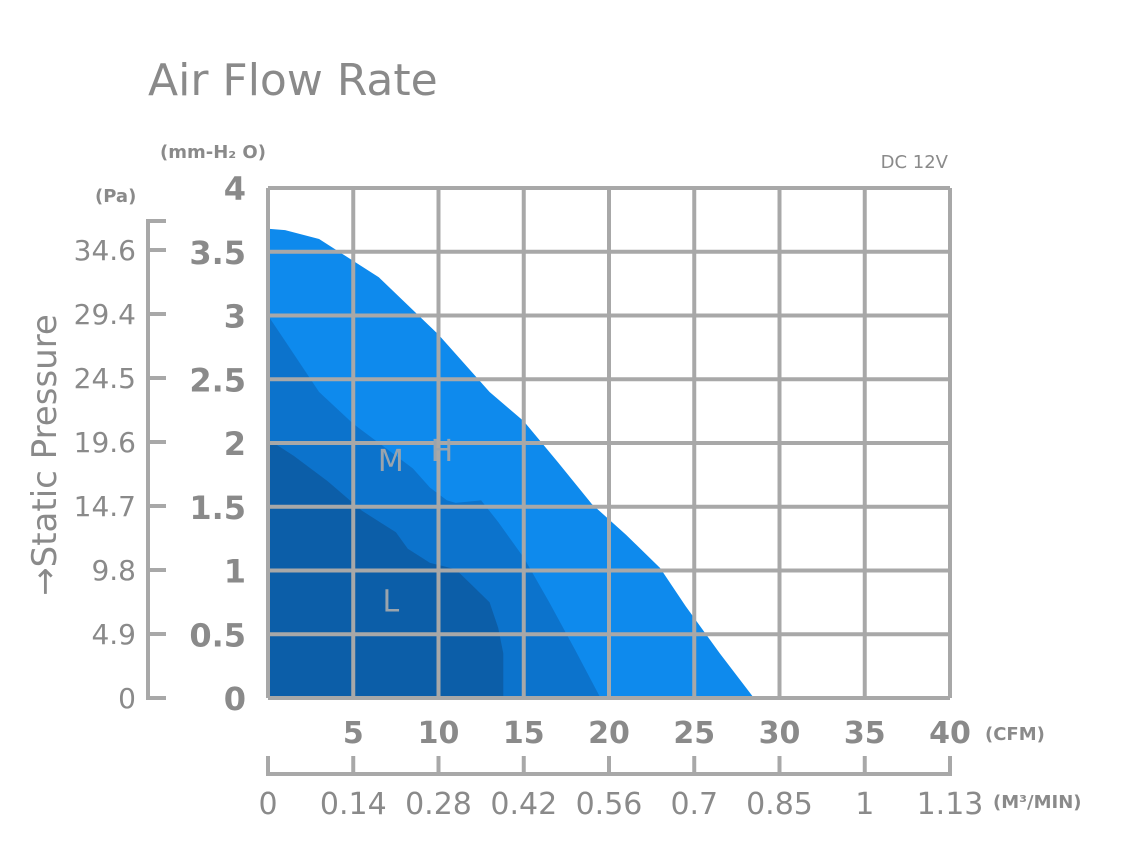  Describe the element at coordinates (950, 733) in the screenshot. I see `x-tick-cfm: 40` at that location.